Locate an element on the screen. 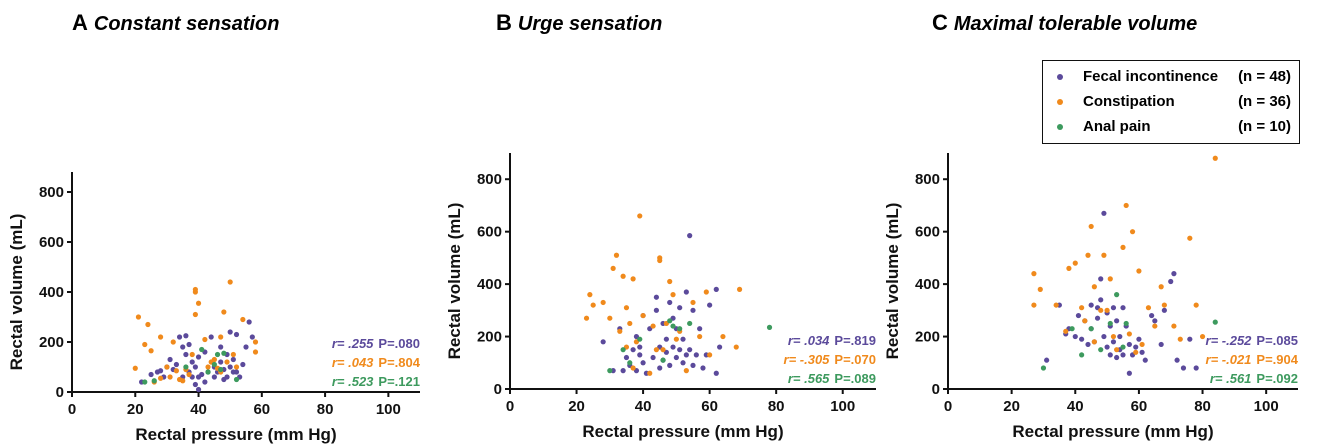 The height and width of the screenshot is (446, 1320). y-tick-label: 400 is located at coordinates (927, 284).